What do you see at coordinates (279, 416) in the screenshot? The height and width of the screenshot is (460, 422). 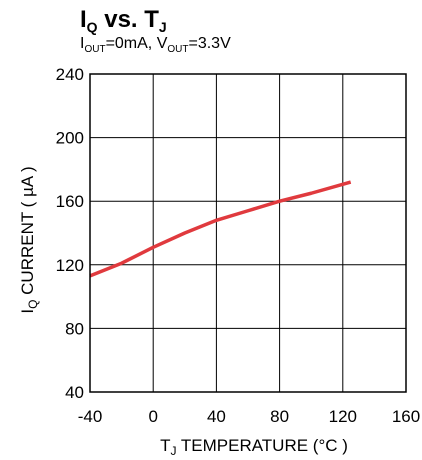 I see `x-tick-label: 80` at bounding box center [279, 416].